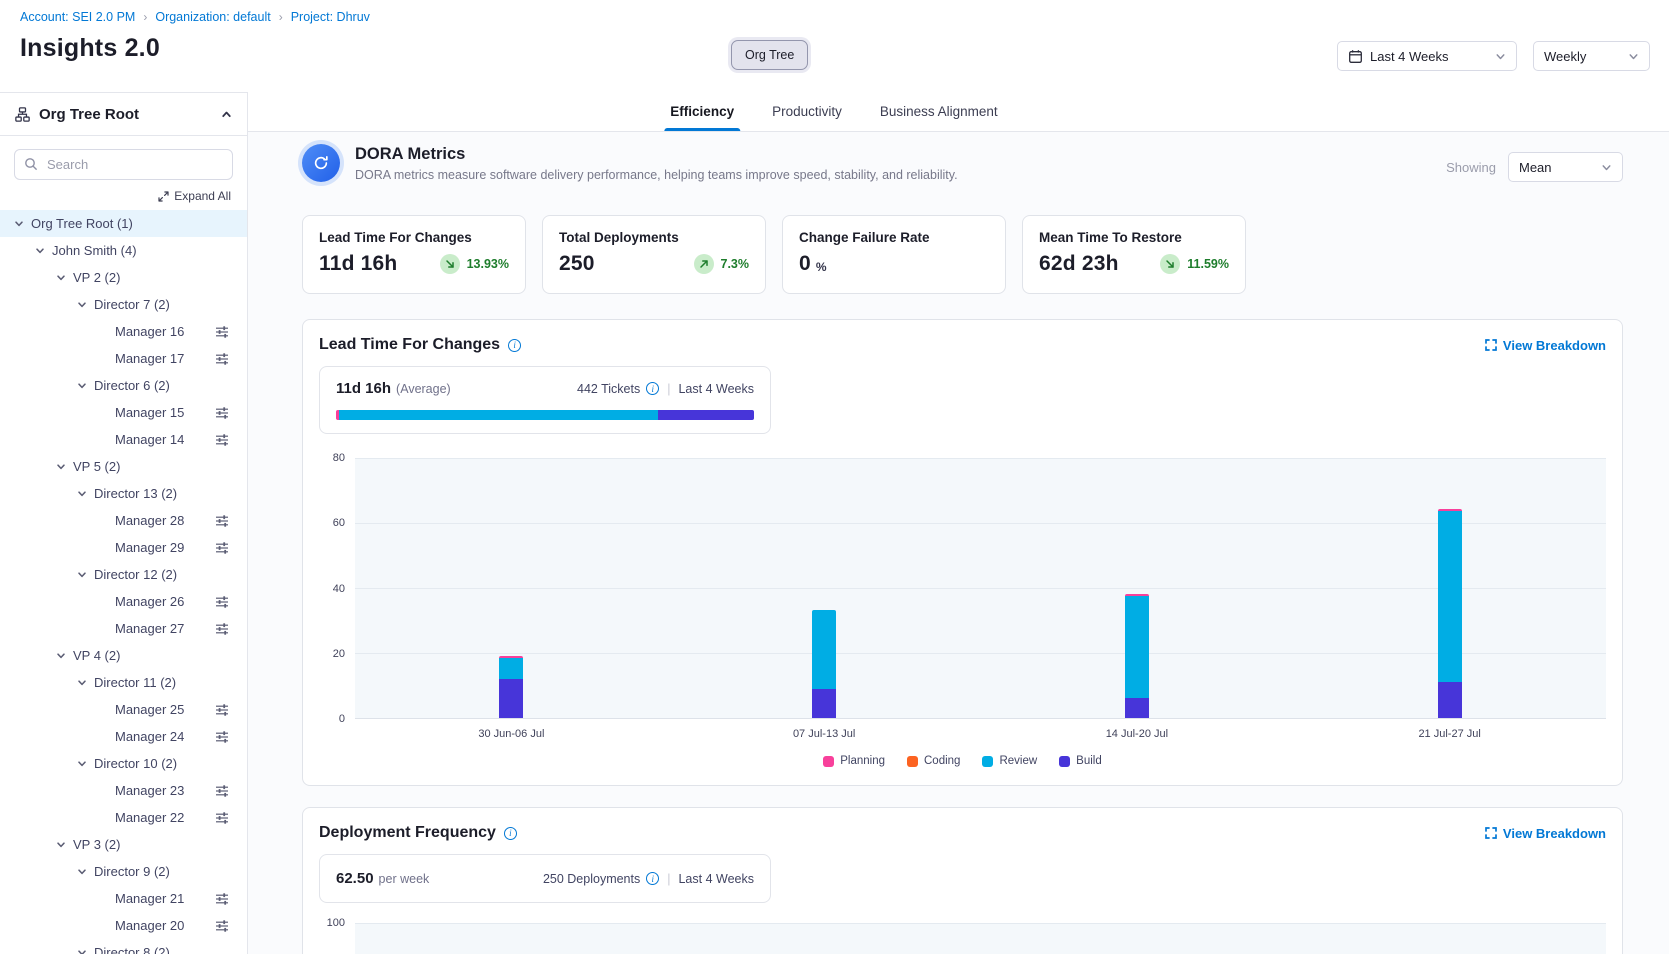 This screenshot has width=1669, height=954. Describe the element at coordinates (226, 114) in the screenshot. I see `chevron-up-icon` at that location.